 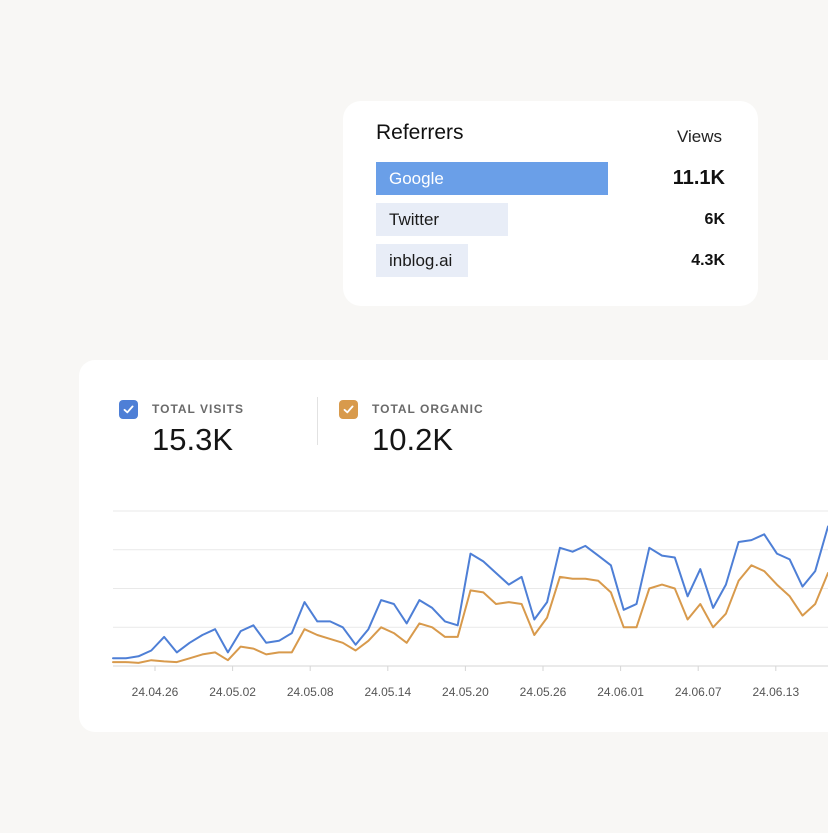 I want to click on referrer-views: 11.1K, so click(x=698, y=178).